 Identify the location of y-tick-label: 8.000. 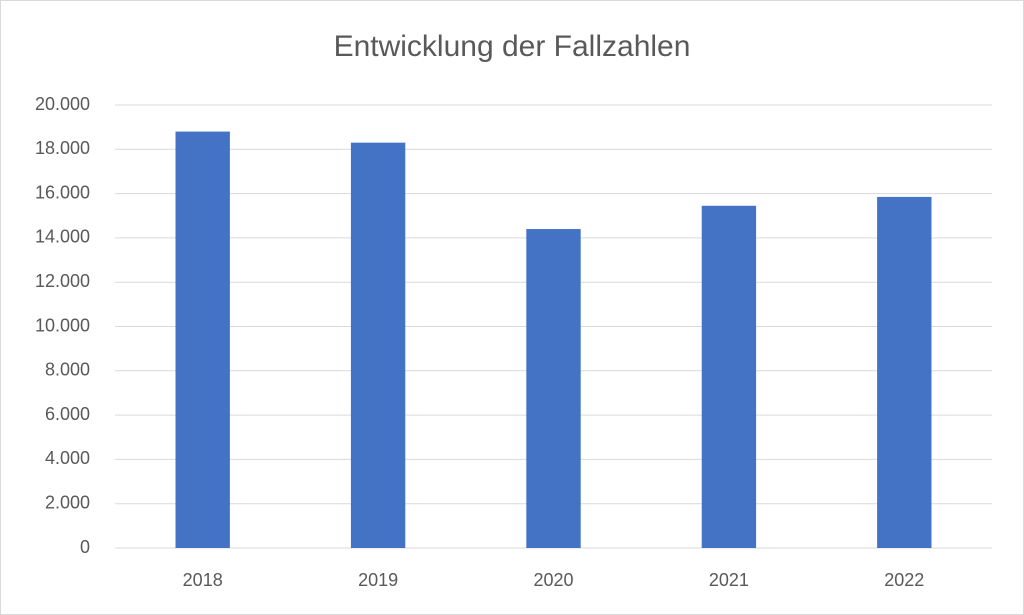
(67, 370).